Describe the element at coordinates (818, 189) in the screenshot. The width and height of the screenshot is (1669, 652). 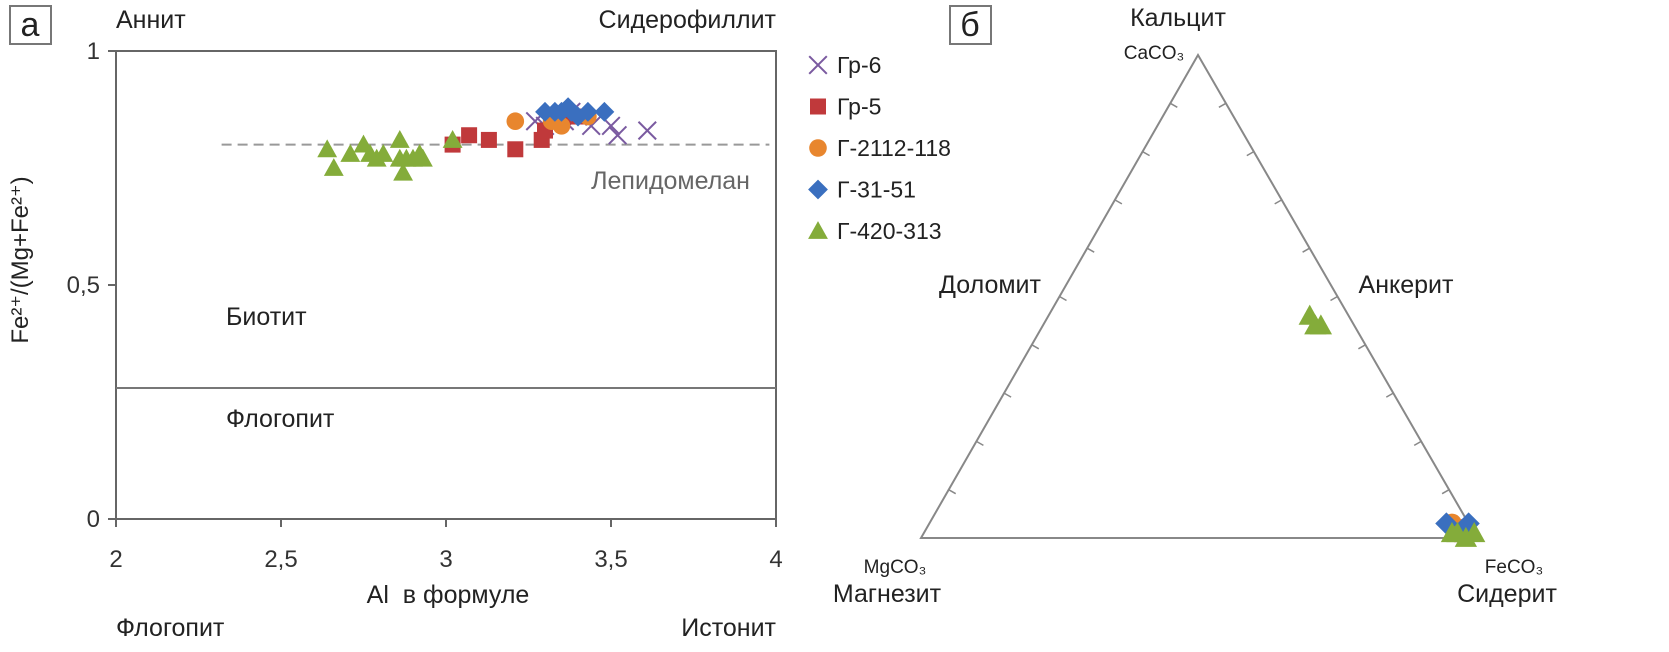
I see `legend-marker-diamond` at that location.